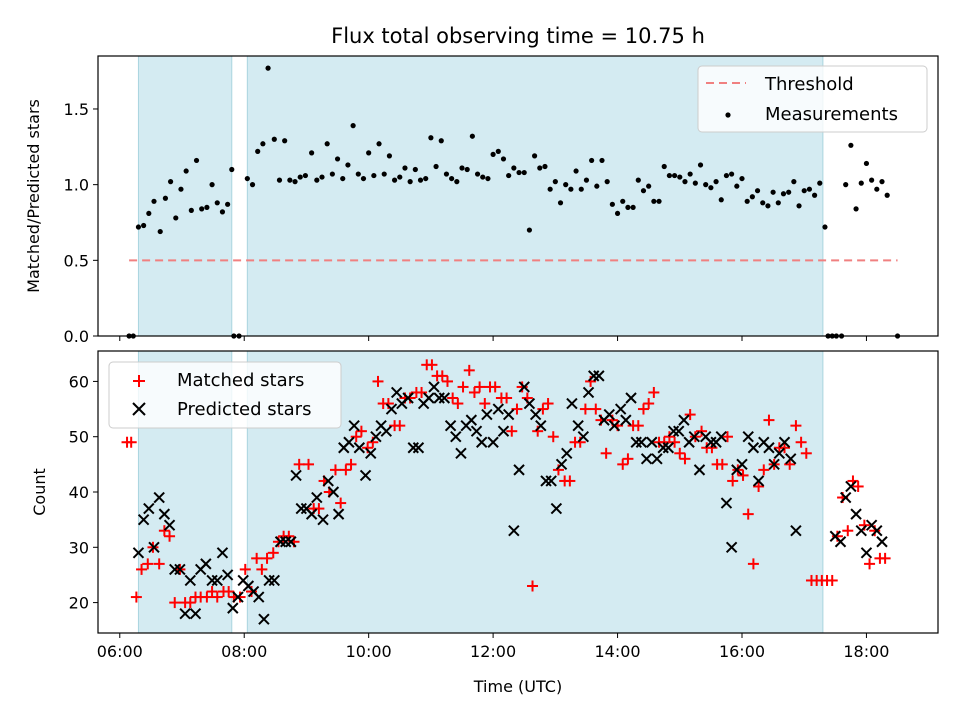 Image resolution: width=960 pixels, height=720 pixels. I want to click on top-chart-title: Flux total observing time = 10.75 h, so click(518, 36).